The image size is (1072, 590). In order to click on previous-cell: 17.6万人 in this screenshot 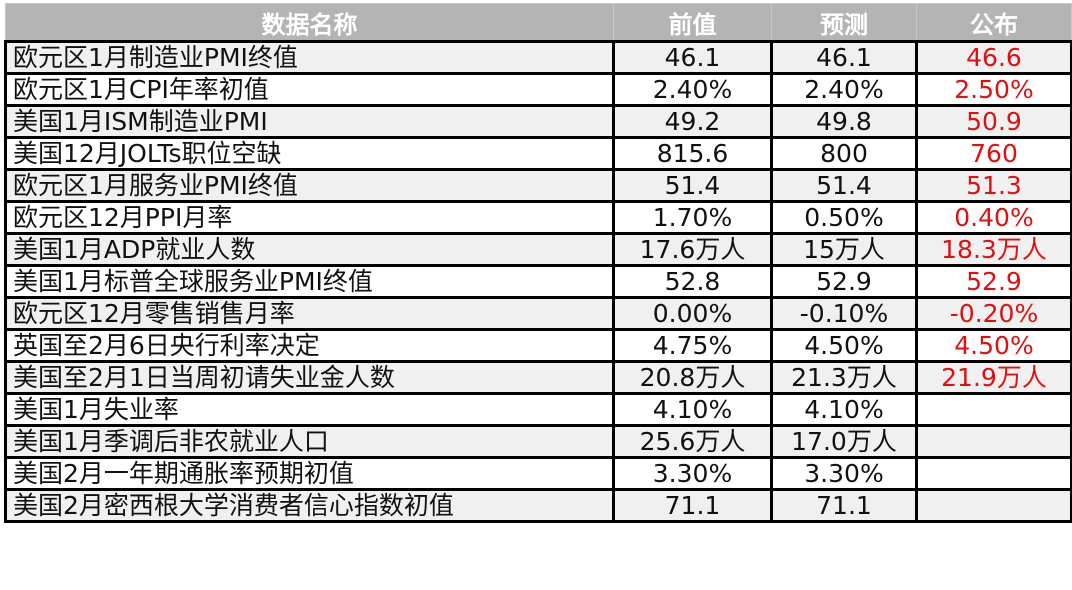, I will do `click(692, 249)`.